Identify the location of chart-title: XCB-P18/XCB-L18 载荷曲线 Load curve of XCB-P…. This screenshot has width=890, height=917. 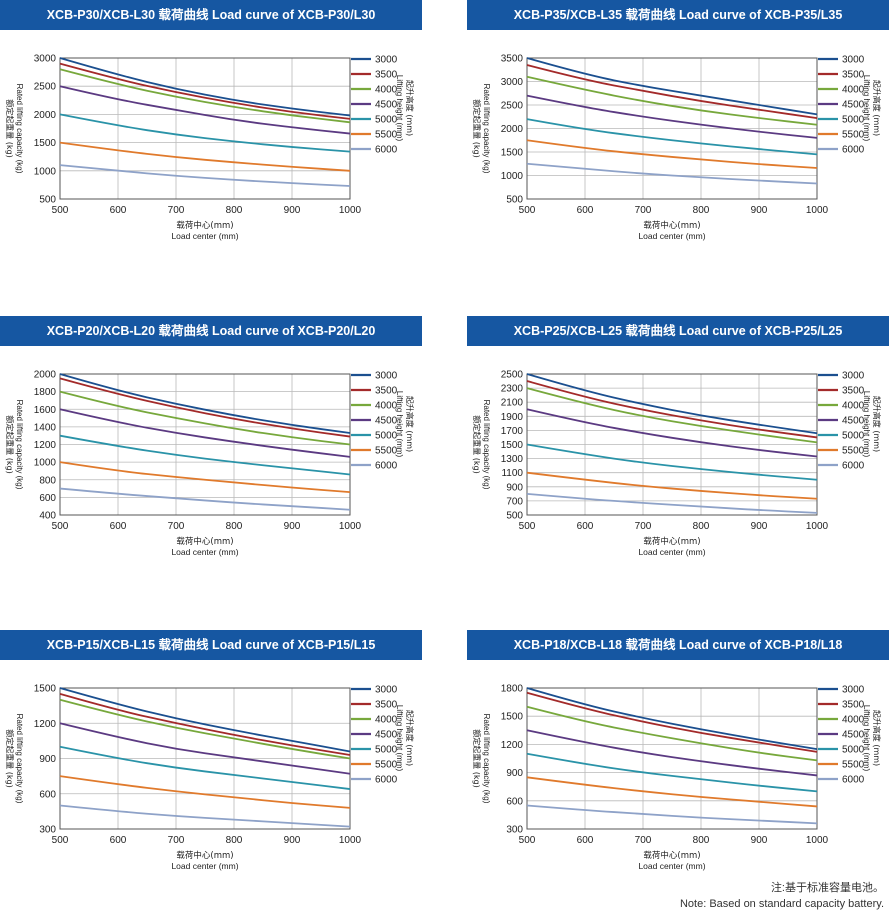
(678, 645).